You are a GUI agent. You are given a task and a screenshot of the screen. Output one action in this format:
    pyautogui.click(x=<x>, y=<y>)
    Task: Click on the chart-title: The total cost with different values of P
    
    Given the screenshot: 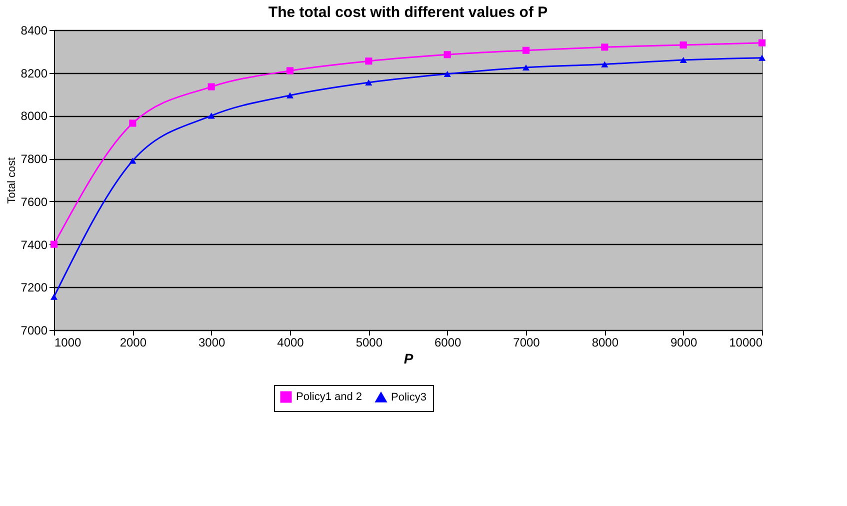 What is the action you would take?
    pyautogui.click(x=408, y=12)
    